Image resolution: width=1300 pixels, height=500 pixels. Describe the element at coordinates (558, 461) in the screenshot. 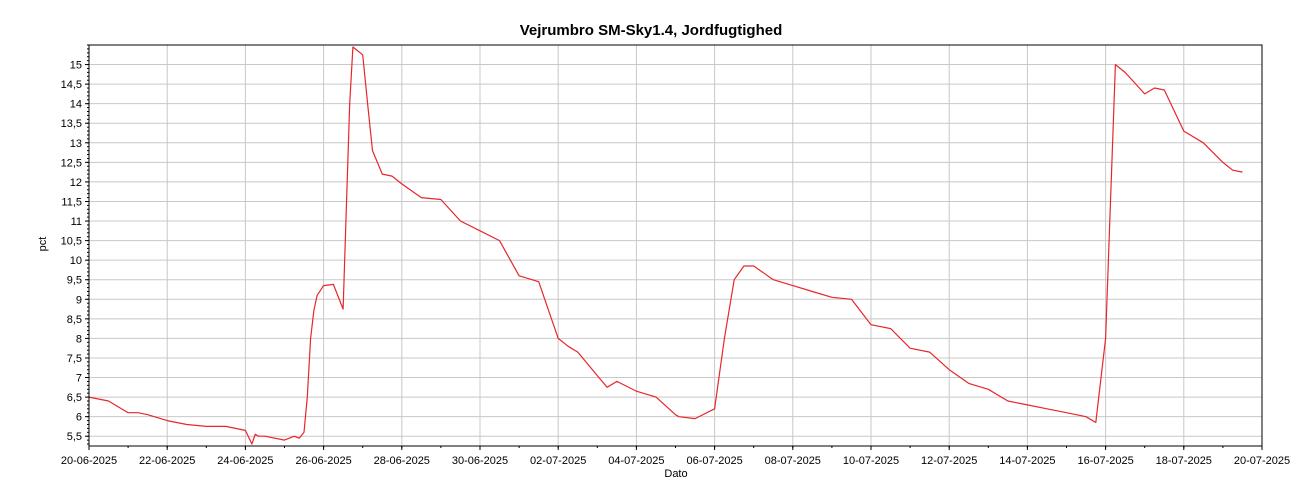

I see `x-tick-label: 02-07-2025` at that location.